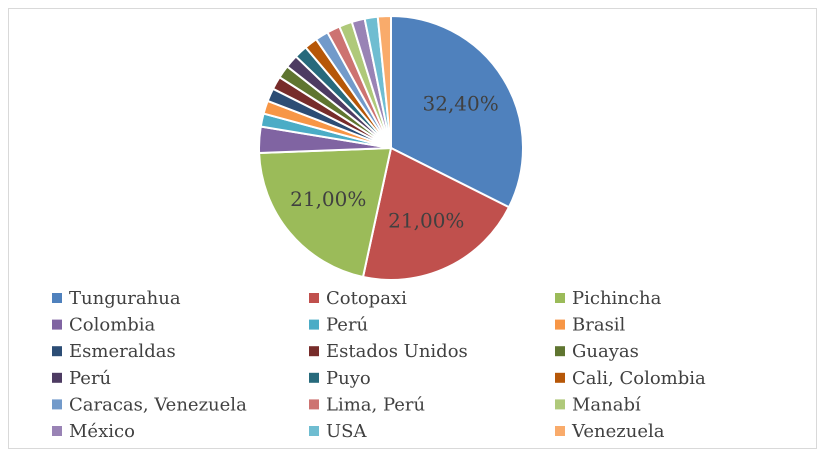 The height and width of the screenshot is (461, 825). What do you see at coordinates (348, 378) in the screenshot?
I see `legend-label: Puyo` at bounding box center [348, 378].